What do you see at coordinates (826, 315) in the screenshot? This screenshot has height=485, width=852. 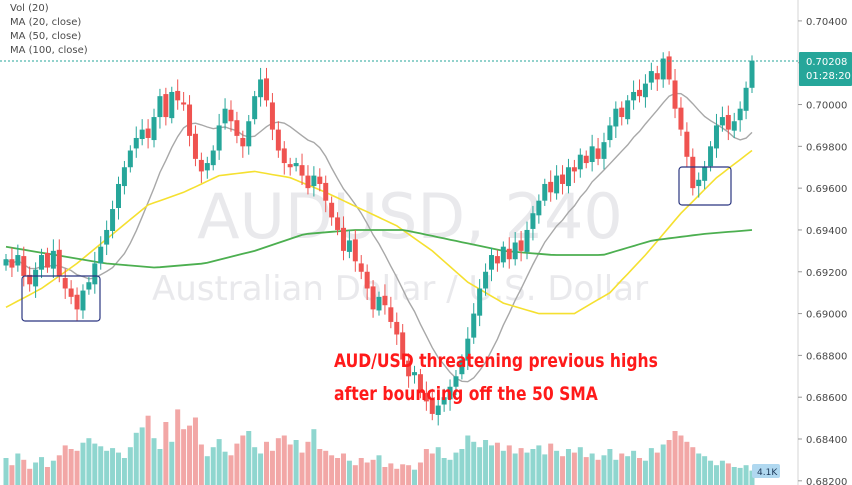 I see `price-axis-label: 0.69000` at bounding box center [826, 315].